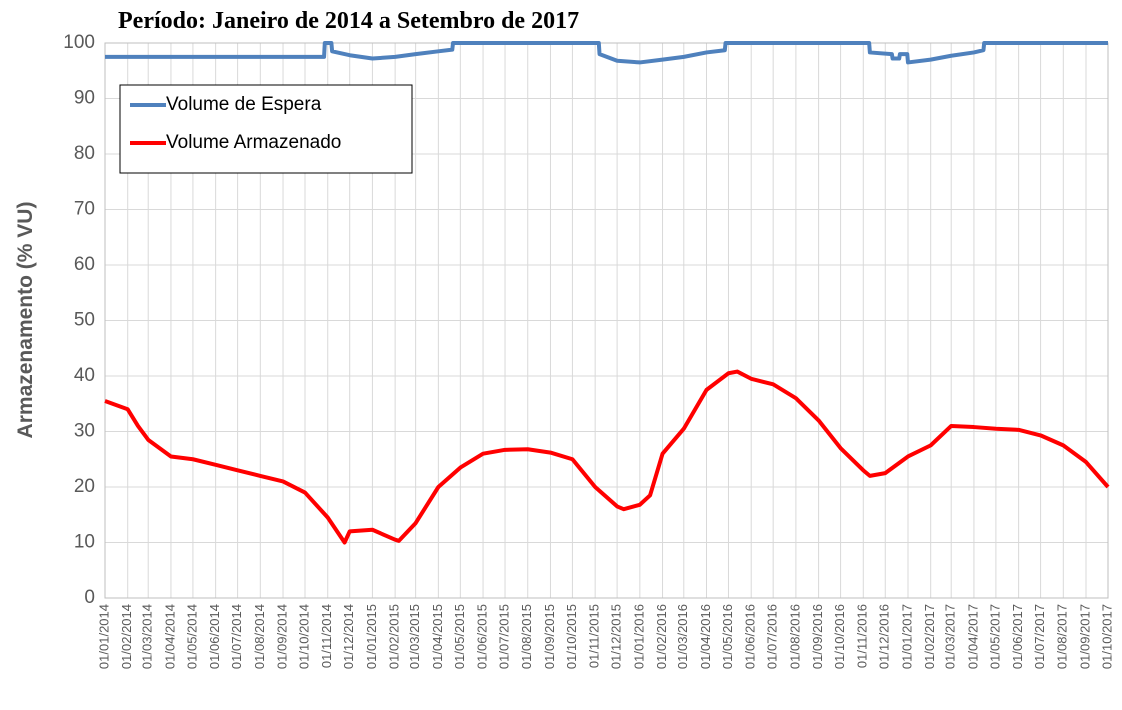  I want to click on x-tick-label: 01/08/2016, so click(794, 636).